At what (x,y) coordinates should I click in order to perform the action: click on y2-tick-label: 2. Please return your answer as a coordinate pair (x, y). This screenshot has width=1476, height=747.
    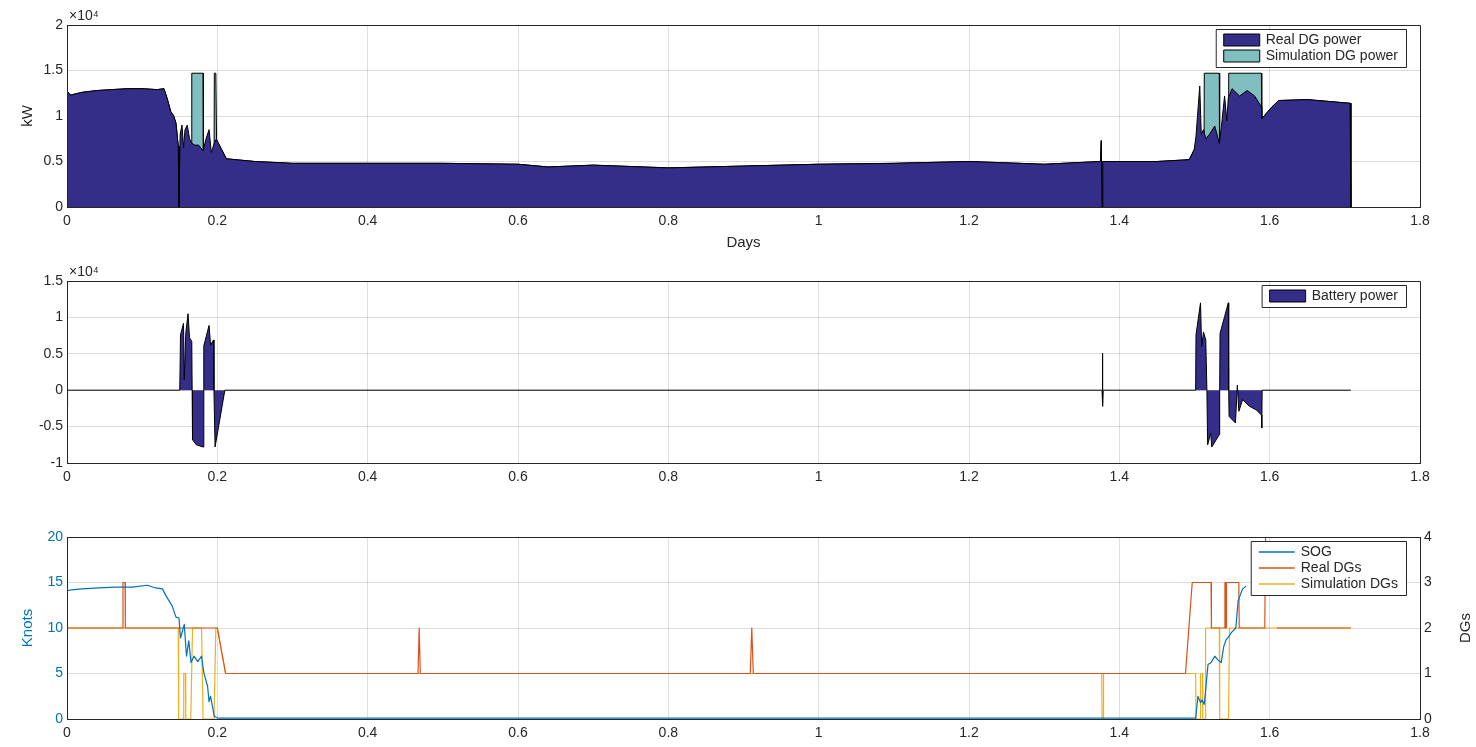
    Looking at the image, I should click on (1428, 626).